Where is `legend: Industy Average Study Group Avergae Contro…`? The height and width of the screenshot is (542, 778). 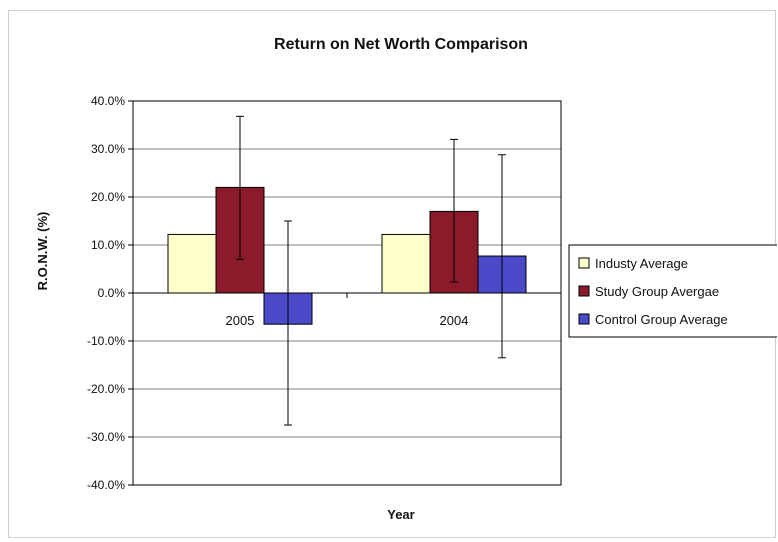
legend: Industy Average Study Group Avergae Contro… is located at coordinates (672, 291).